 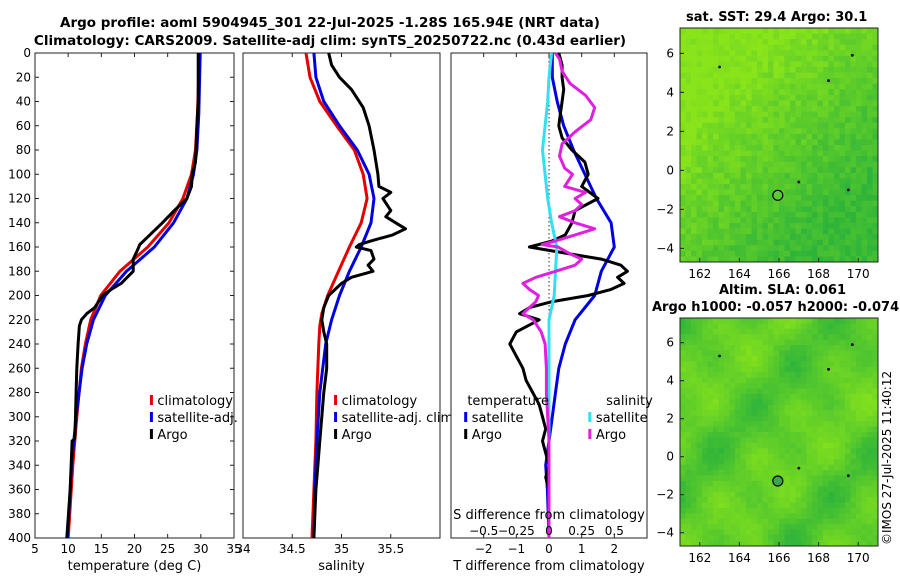 What do you see at coordinates (19, 223) in the screenshot?
I see `temperature-ytick-label: 140` at bounding box center [19, 223].